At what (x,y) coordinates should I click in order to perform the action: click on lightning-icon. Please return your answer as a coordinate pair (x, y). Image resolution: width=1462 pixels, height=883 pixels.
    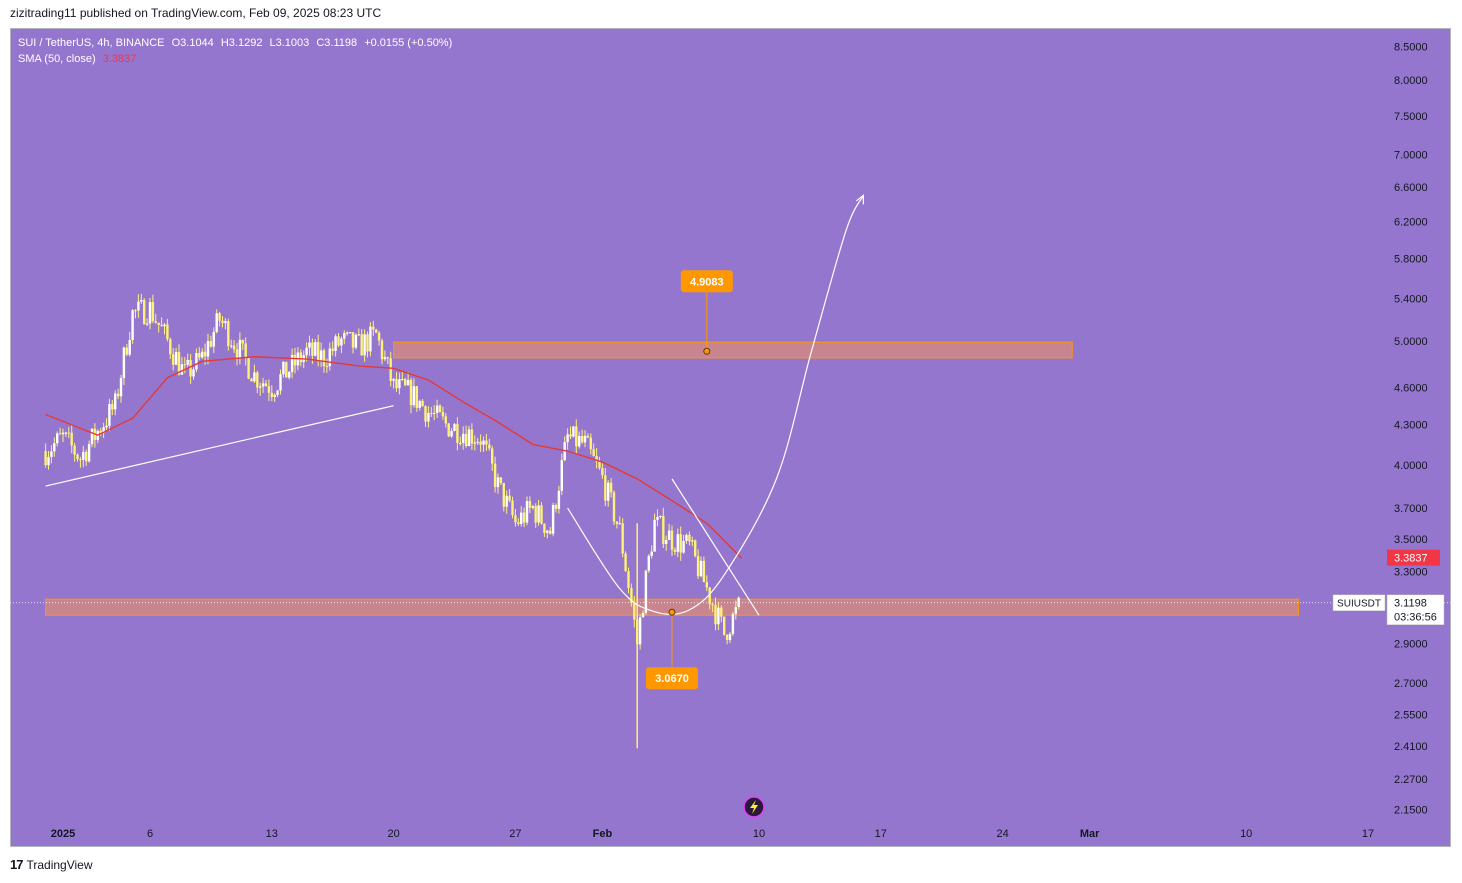
    Looking at the image, I should click on (754, 807).